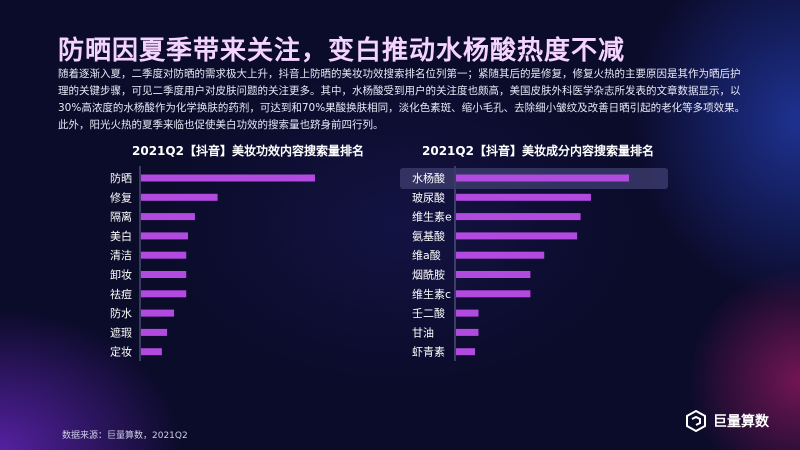 This screenshot has height=450, width=800. What do you see at coordinates (538, 151) in the screenshot?
I see `chart-title-ingredient: 2021Q2【抖音】美妆成分内容搜索量排名` at bounding box center [538, 151].